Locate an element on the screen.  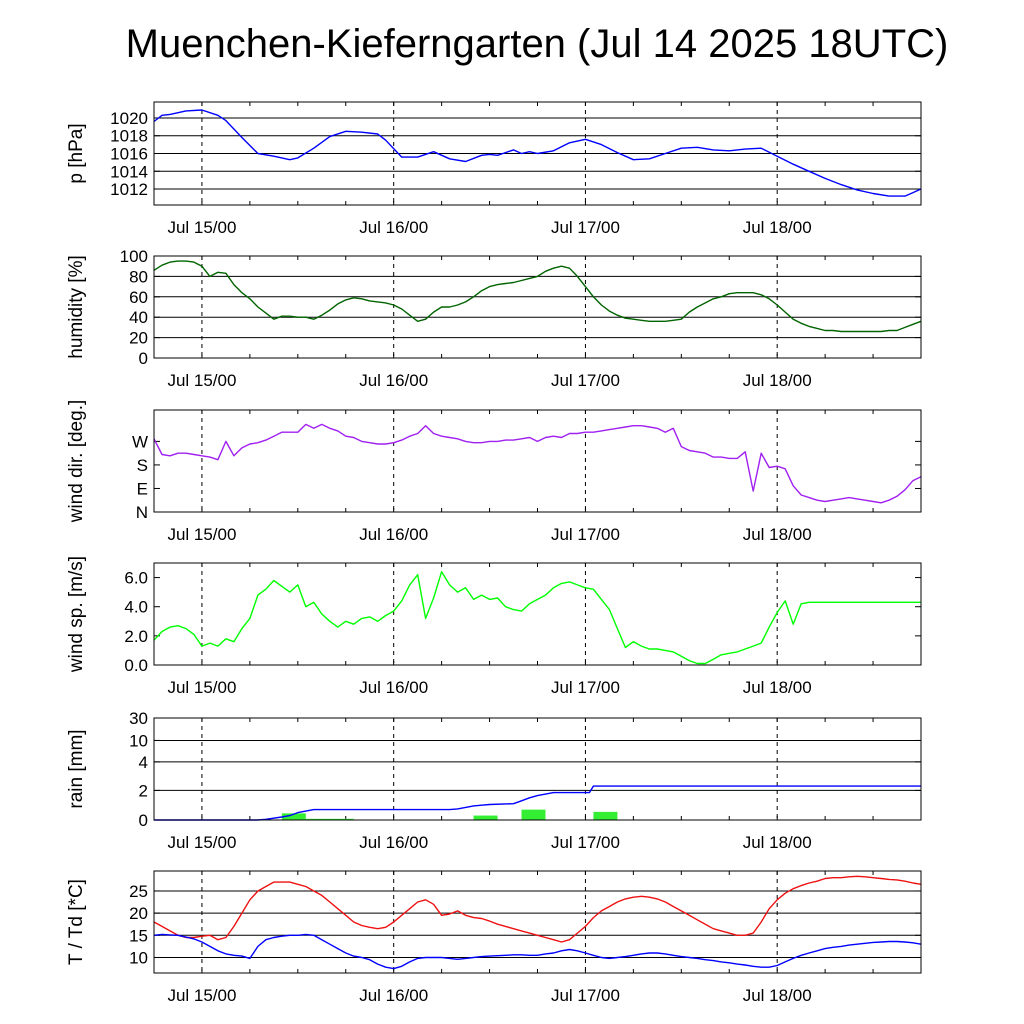
y-tick-label: 1020 is located at coordinates (129, 118).